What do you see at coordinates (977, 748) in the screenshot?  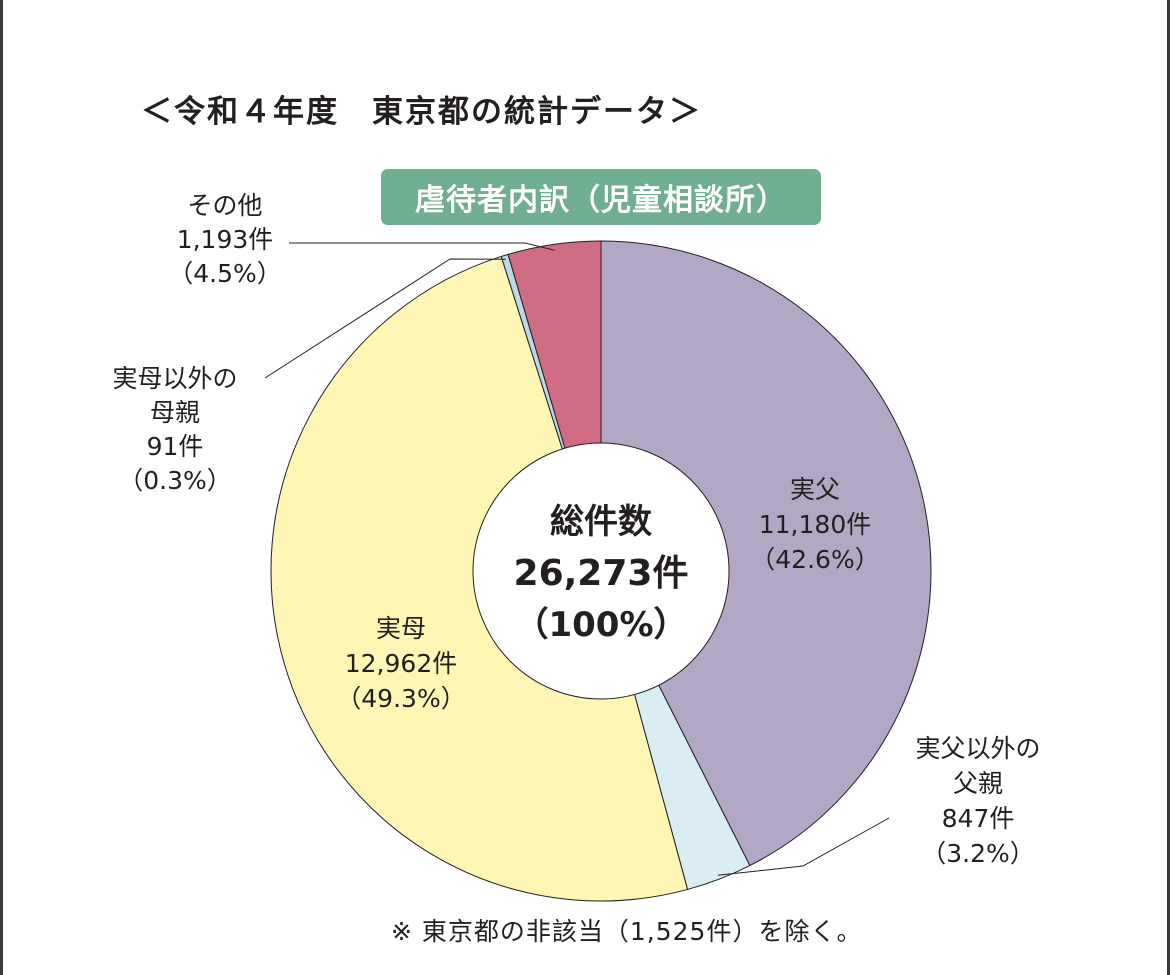 I see `label-fu-other-name-0: 実父以外の` at bounding box center [977, 748].